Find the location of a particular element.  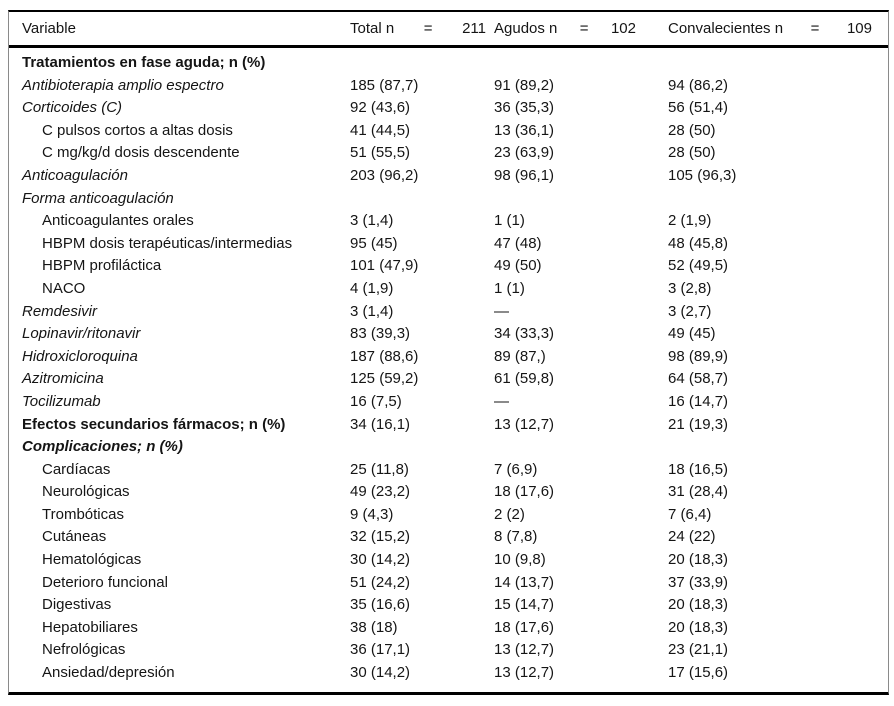

row-label: Hidroxicloroquina is located at coordinates (80, 356).